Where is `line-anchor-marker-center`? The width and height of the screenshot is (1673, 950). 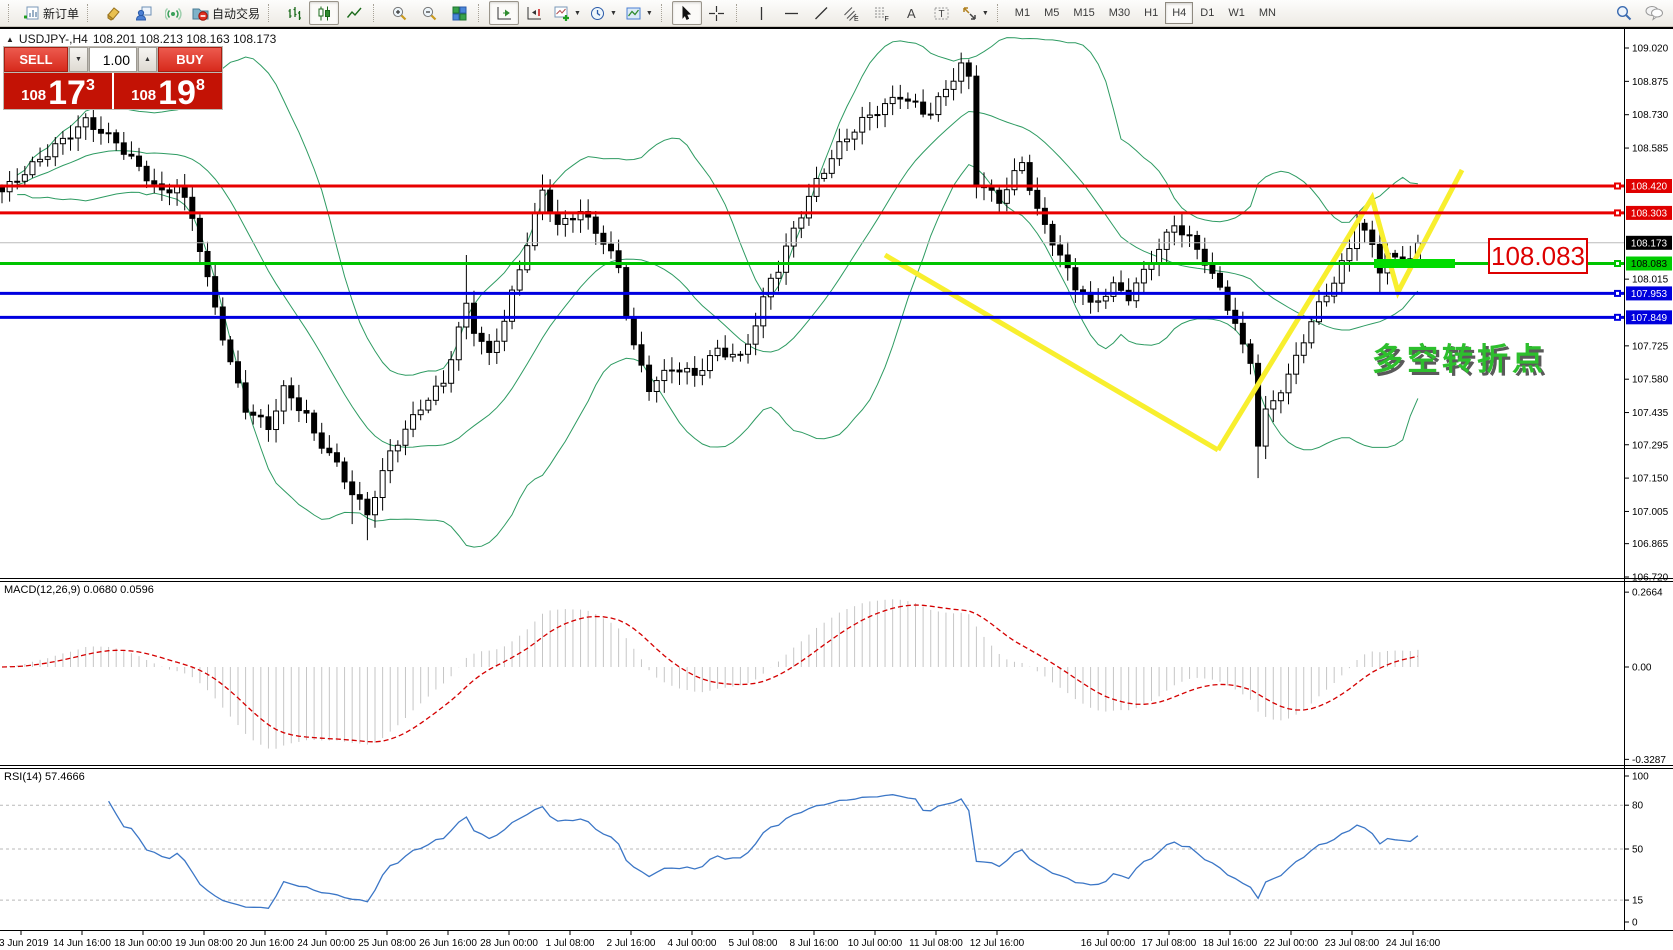 line-anchor-marker-center is located at coordinates (1617, 264).